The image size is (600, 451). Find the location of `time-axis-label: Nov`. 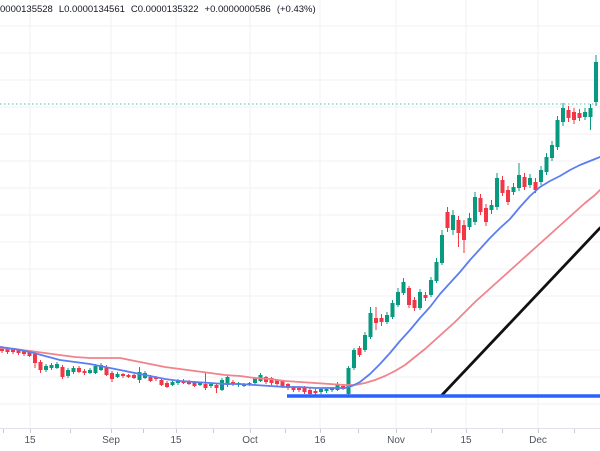

time-axis-label: Nov is located at coordinates (396, 440).